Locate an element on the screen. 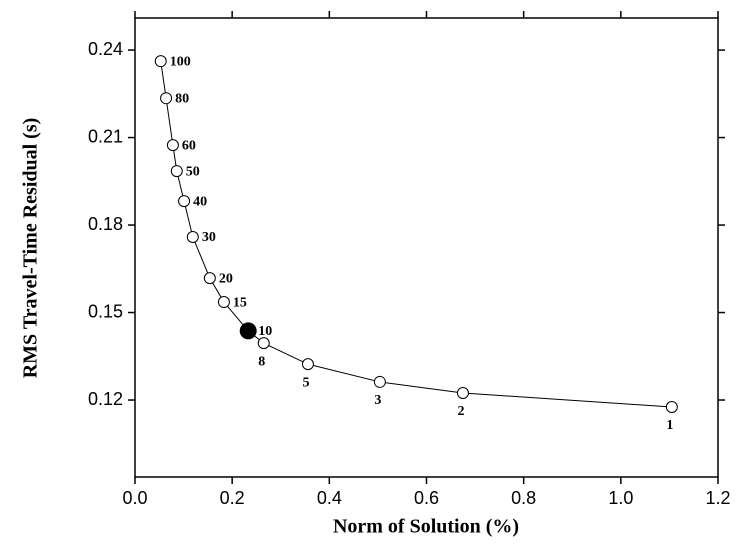 The image size is (741, 544). point-label: 1 is located at coordinates (669, 425).